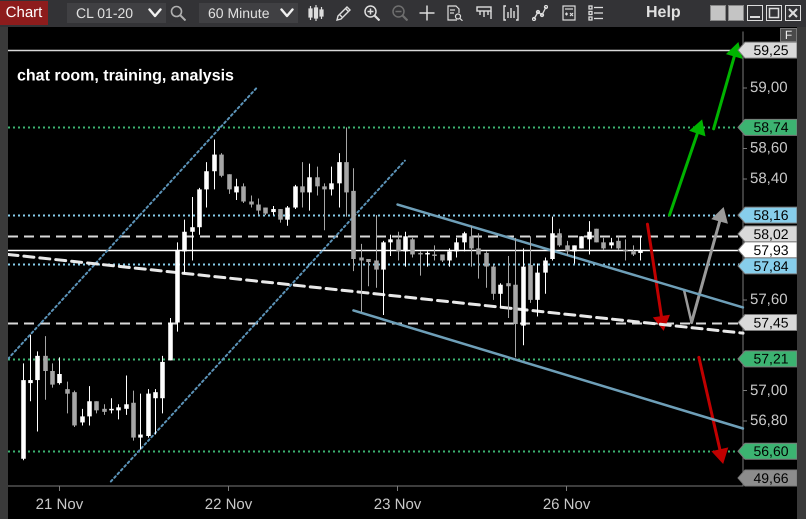 The image size is (806, 519). Describe the element at coordinates (663, 13) in the screenshot. I see `text: Help` at that location.